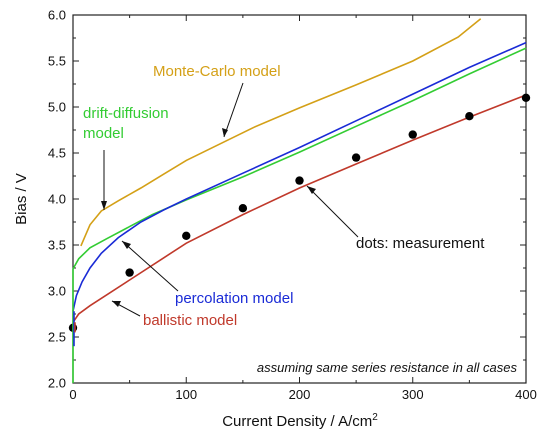 The height and width of the screenshot is (440, 550). I want to click on y-tick-label: 6.0, so click(57, 15).